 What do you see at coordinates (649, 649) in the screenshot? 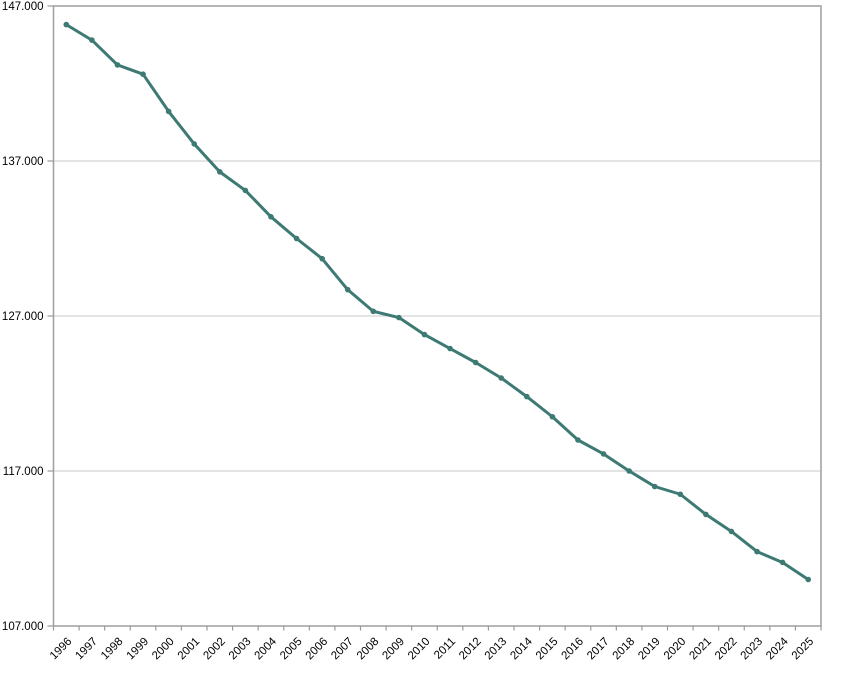
I see `x-axis-label: 2019` at bounding box center [649, 649].